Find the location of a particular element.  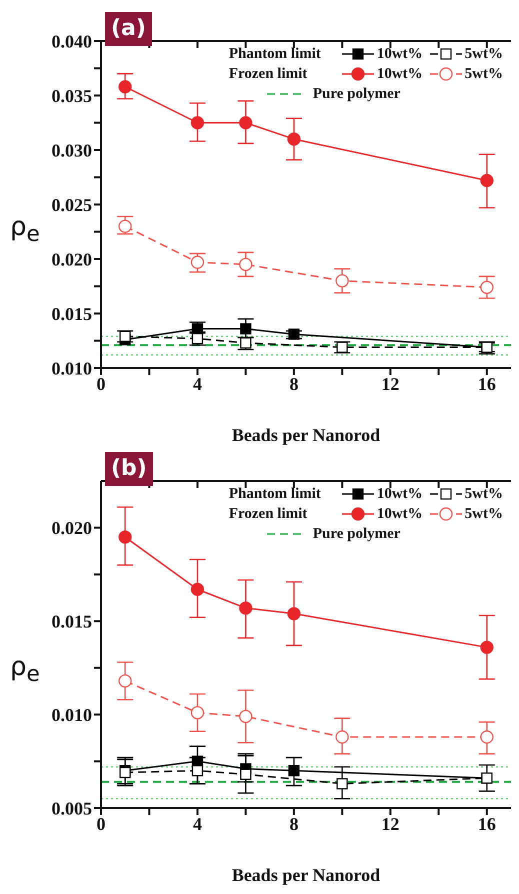

y-tick-label: 0.040 is located at coordinates (72, 41).